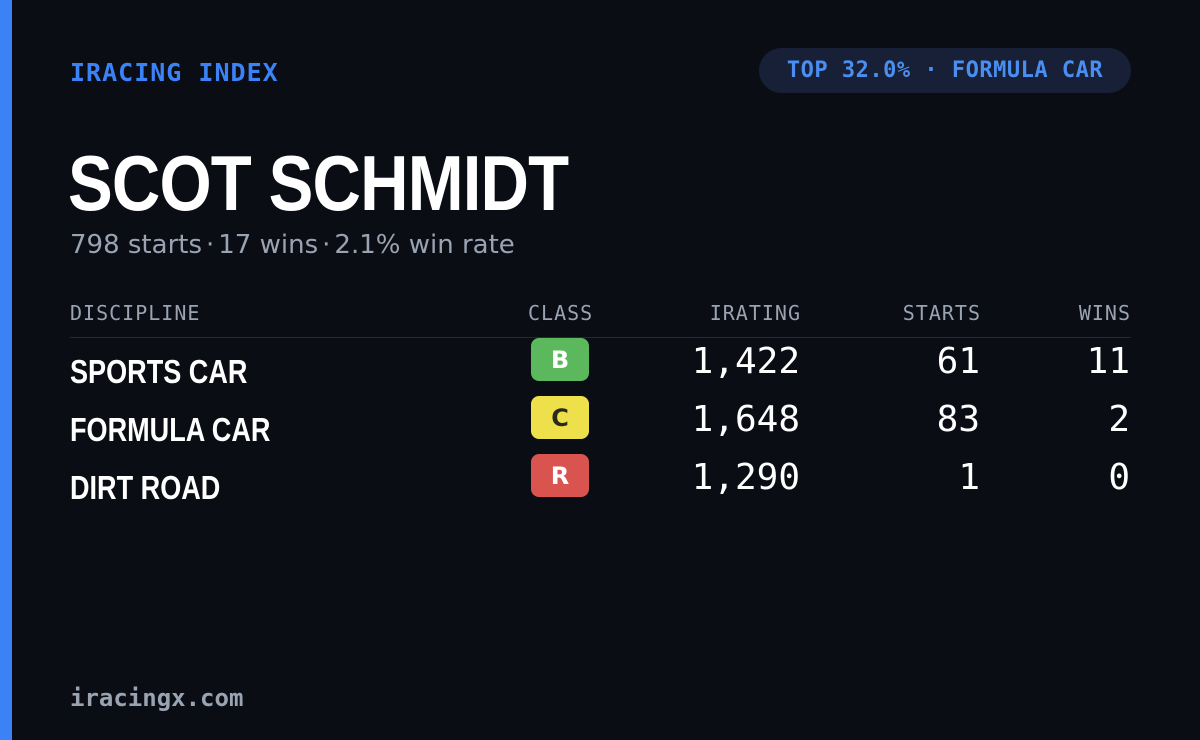 Image resolution: width=1200 pixels, height=740 pixels. I want to click on wins-count: 17 wins, so click(268, 245).